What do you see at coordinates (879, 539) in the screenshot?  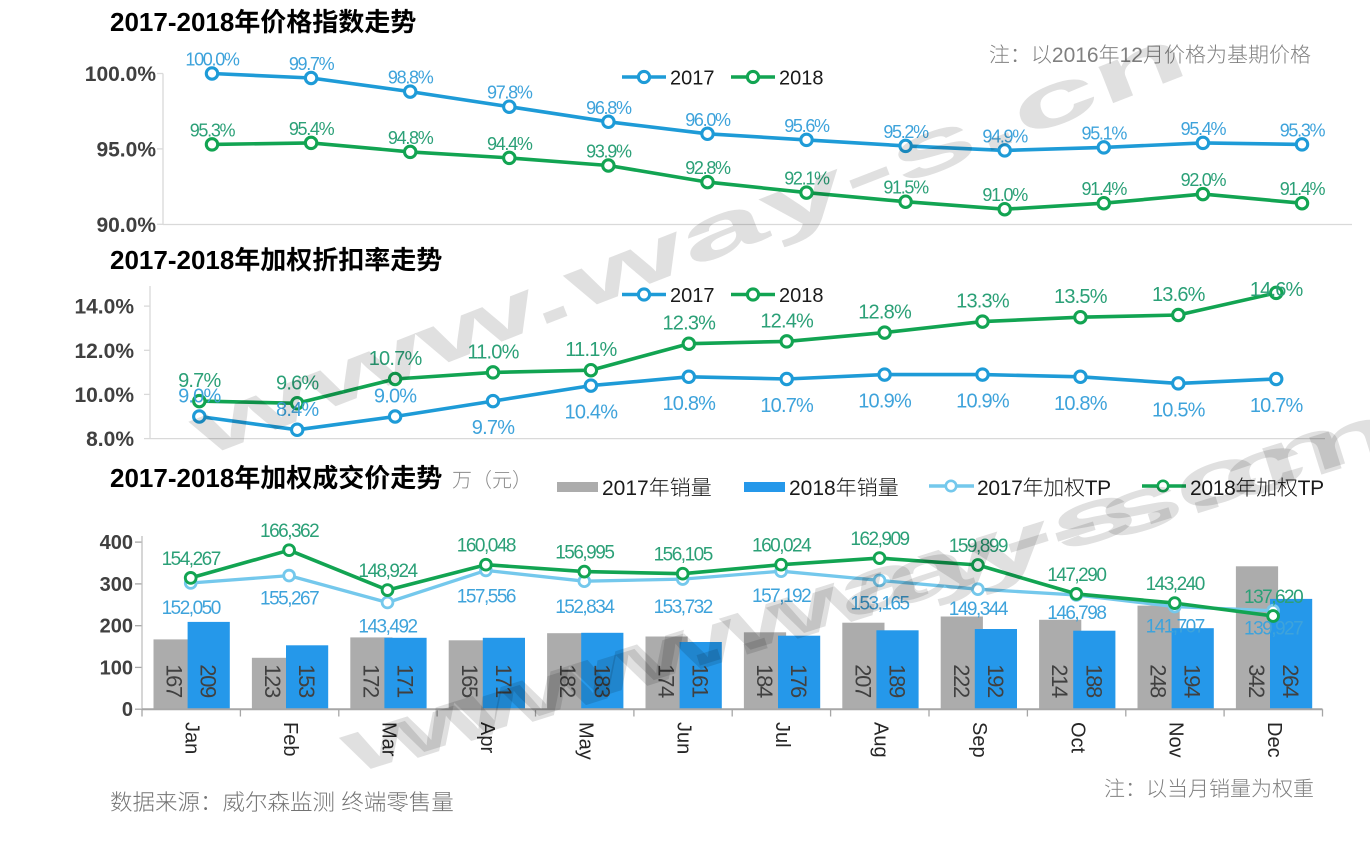 I see `svg-text: 162,909` at bounding box center [879, 539].